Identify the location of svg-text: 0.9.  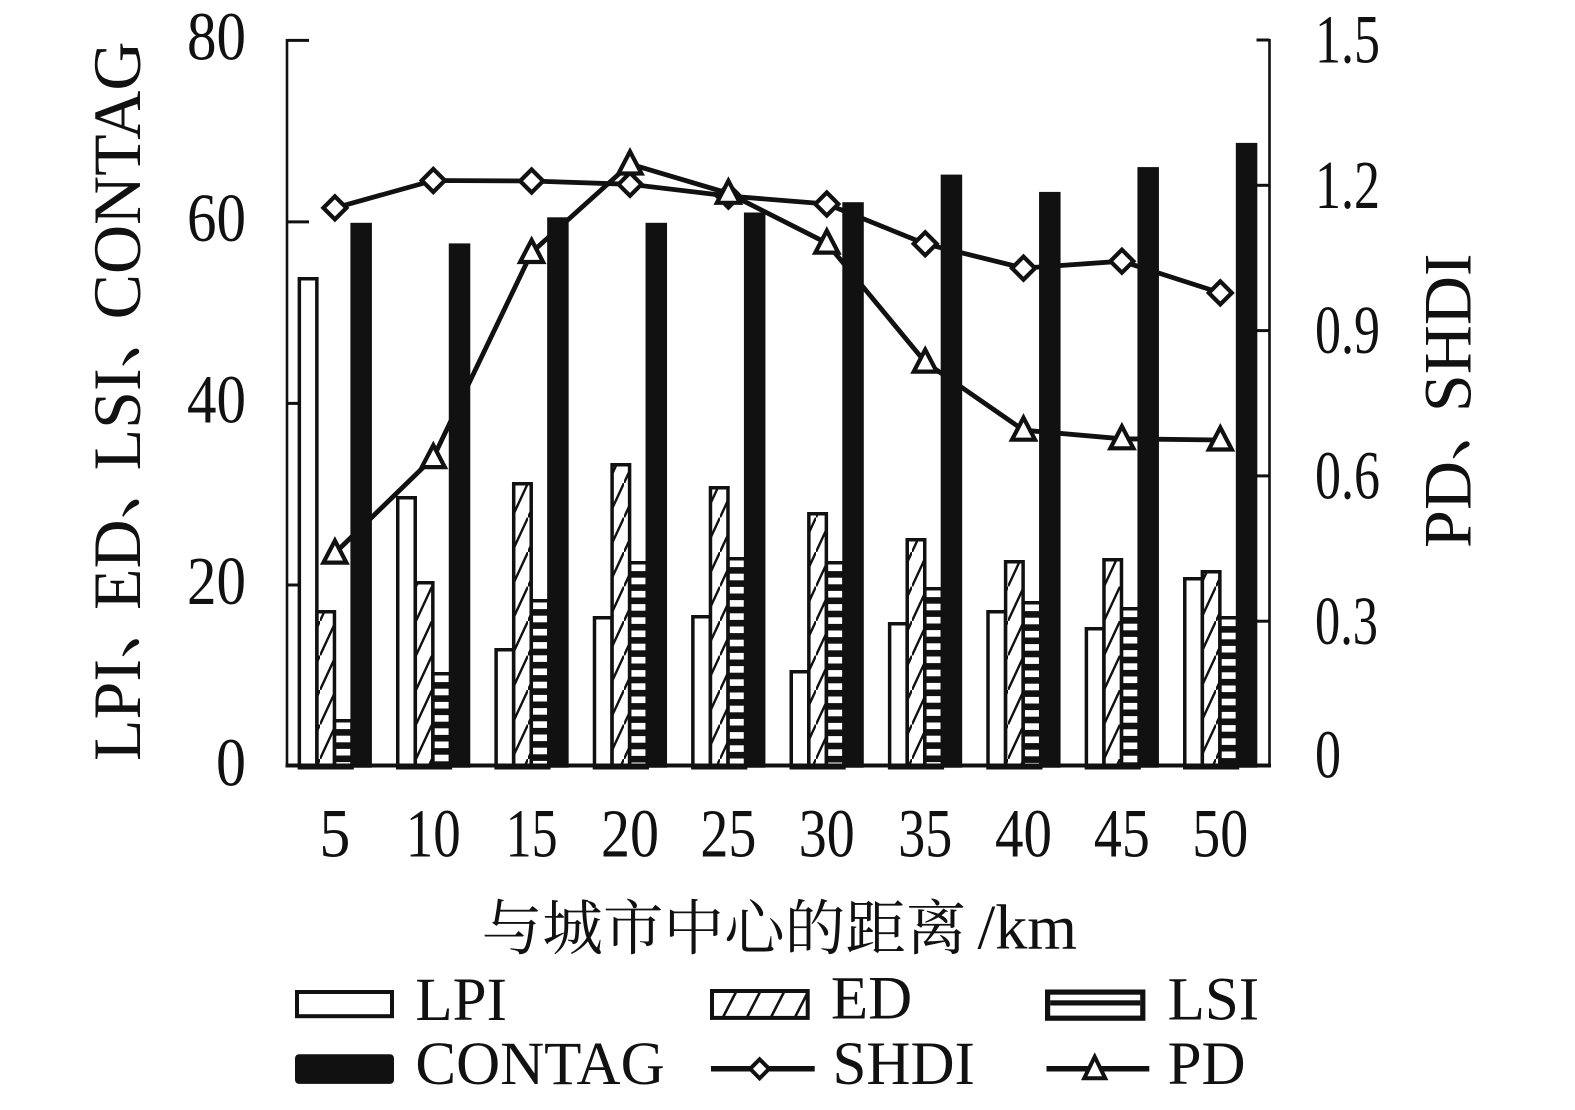
(1347, 330).